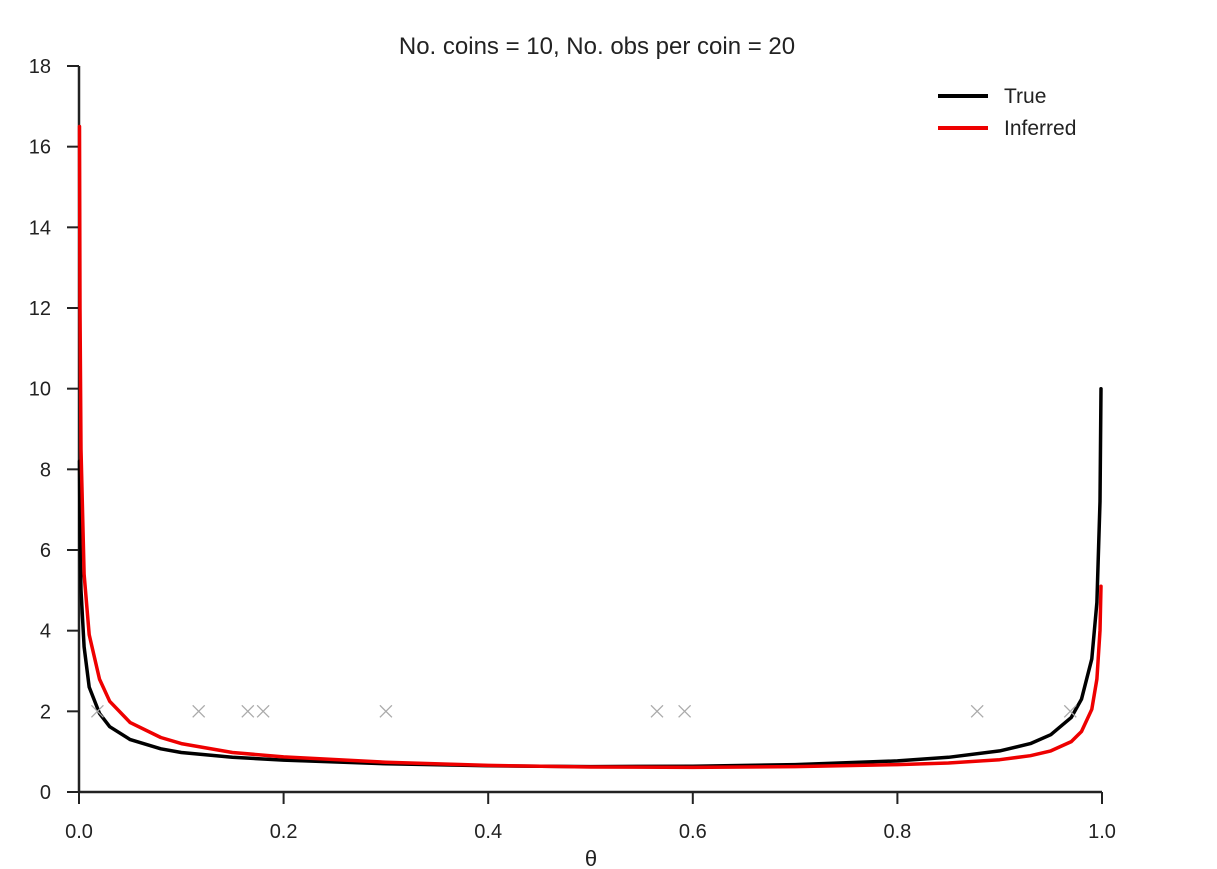 This screenshot has width=1217, height=869. Describe the element at coordinates (284, 832) in the screenshot. I see `x-tick-label: 0.2` at that location.